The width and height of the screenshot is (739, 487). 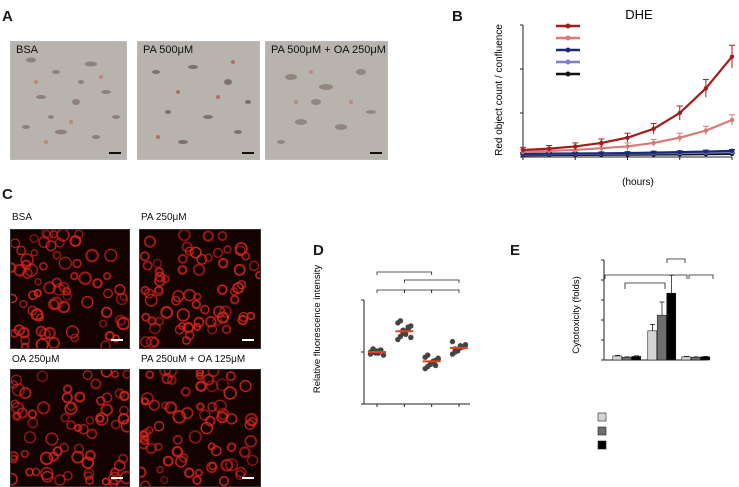 What do you see at coordinates (418, 345) in the screenshot?
I see `chart-d-plot` at bounding box center [418, 345].